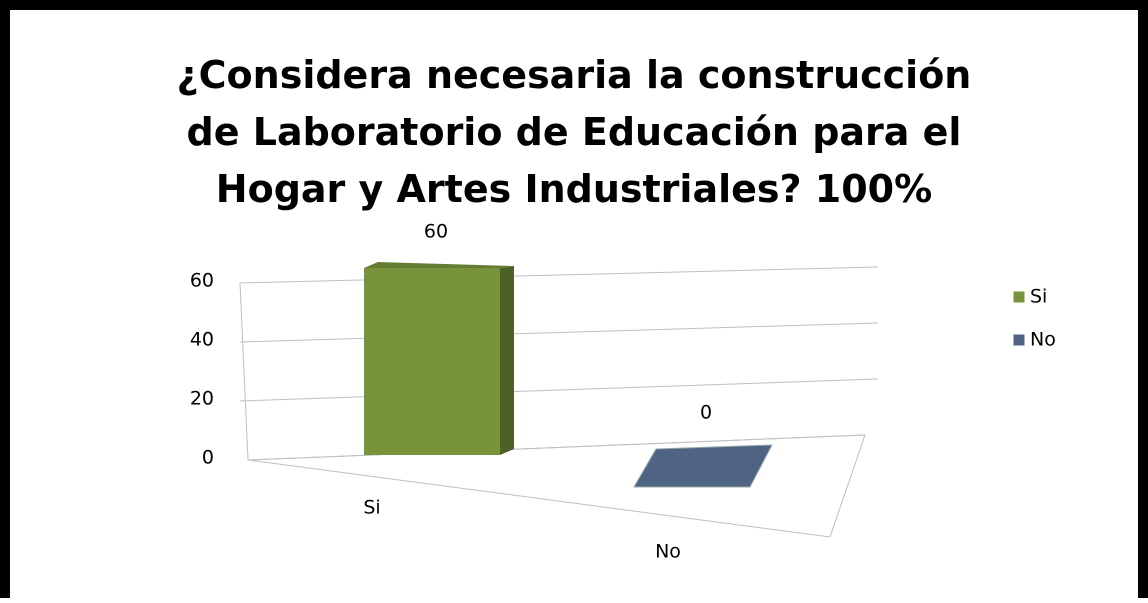  I want to click on y-axis, so click(244, 371).